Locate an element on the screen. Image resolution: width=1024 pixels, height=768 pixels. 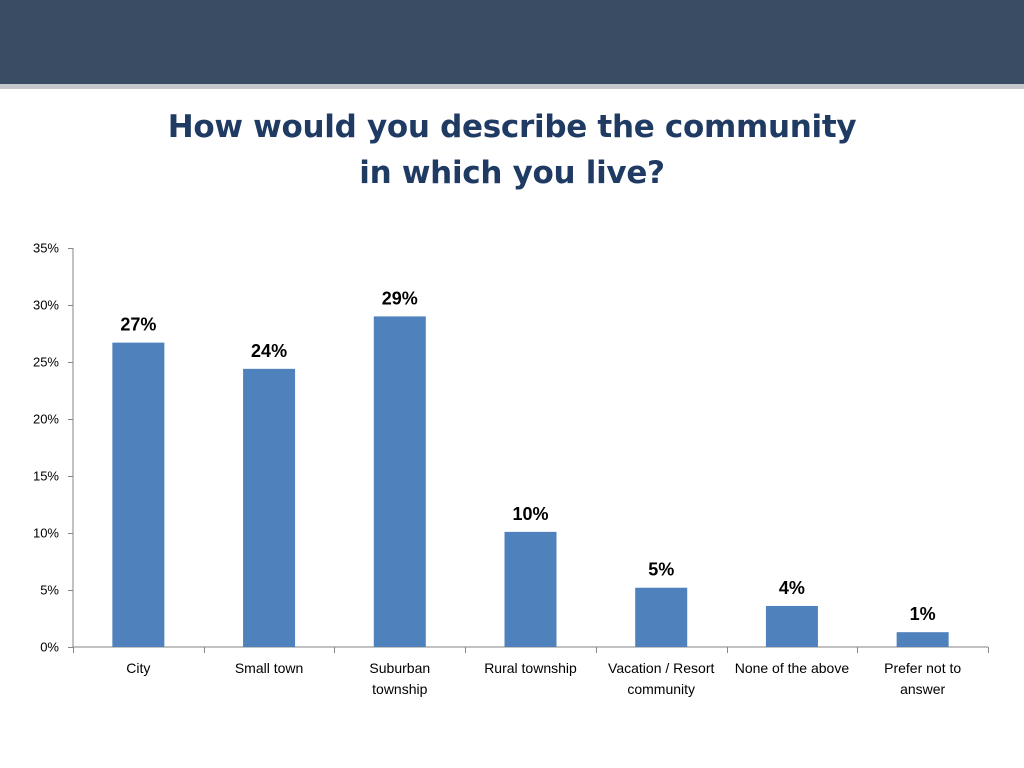
y-tick-label: 35% is located at coordinates (46, 248).